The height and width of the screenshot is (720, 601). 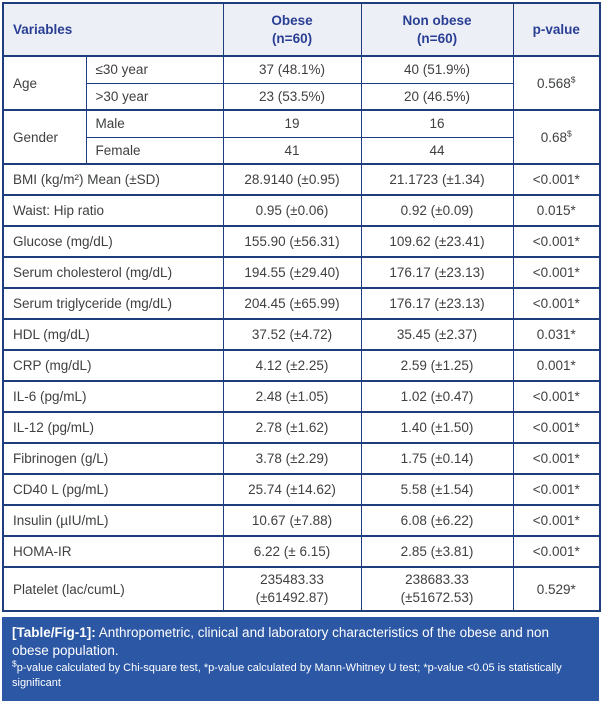 What do you see at coordinates (292, 334) in the screenshot?
I see `cell-obese: 37.52 (±4.72)` at bounding box center [292, 334].